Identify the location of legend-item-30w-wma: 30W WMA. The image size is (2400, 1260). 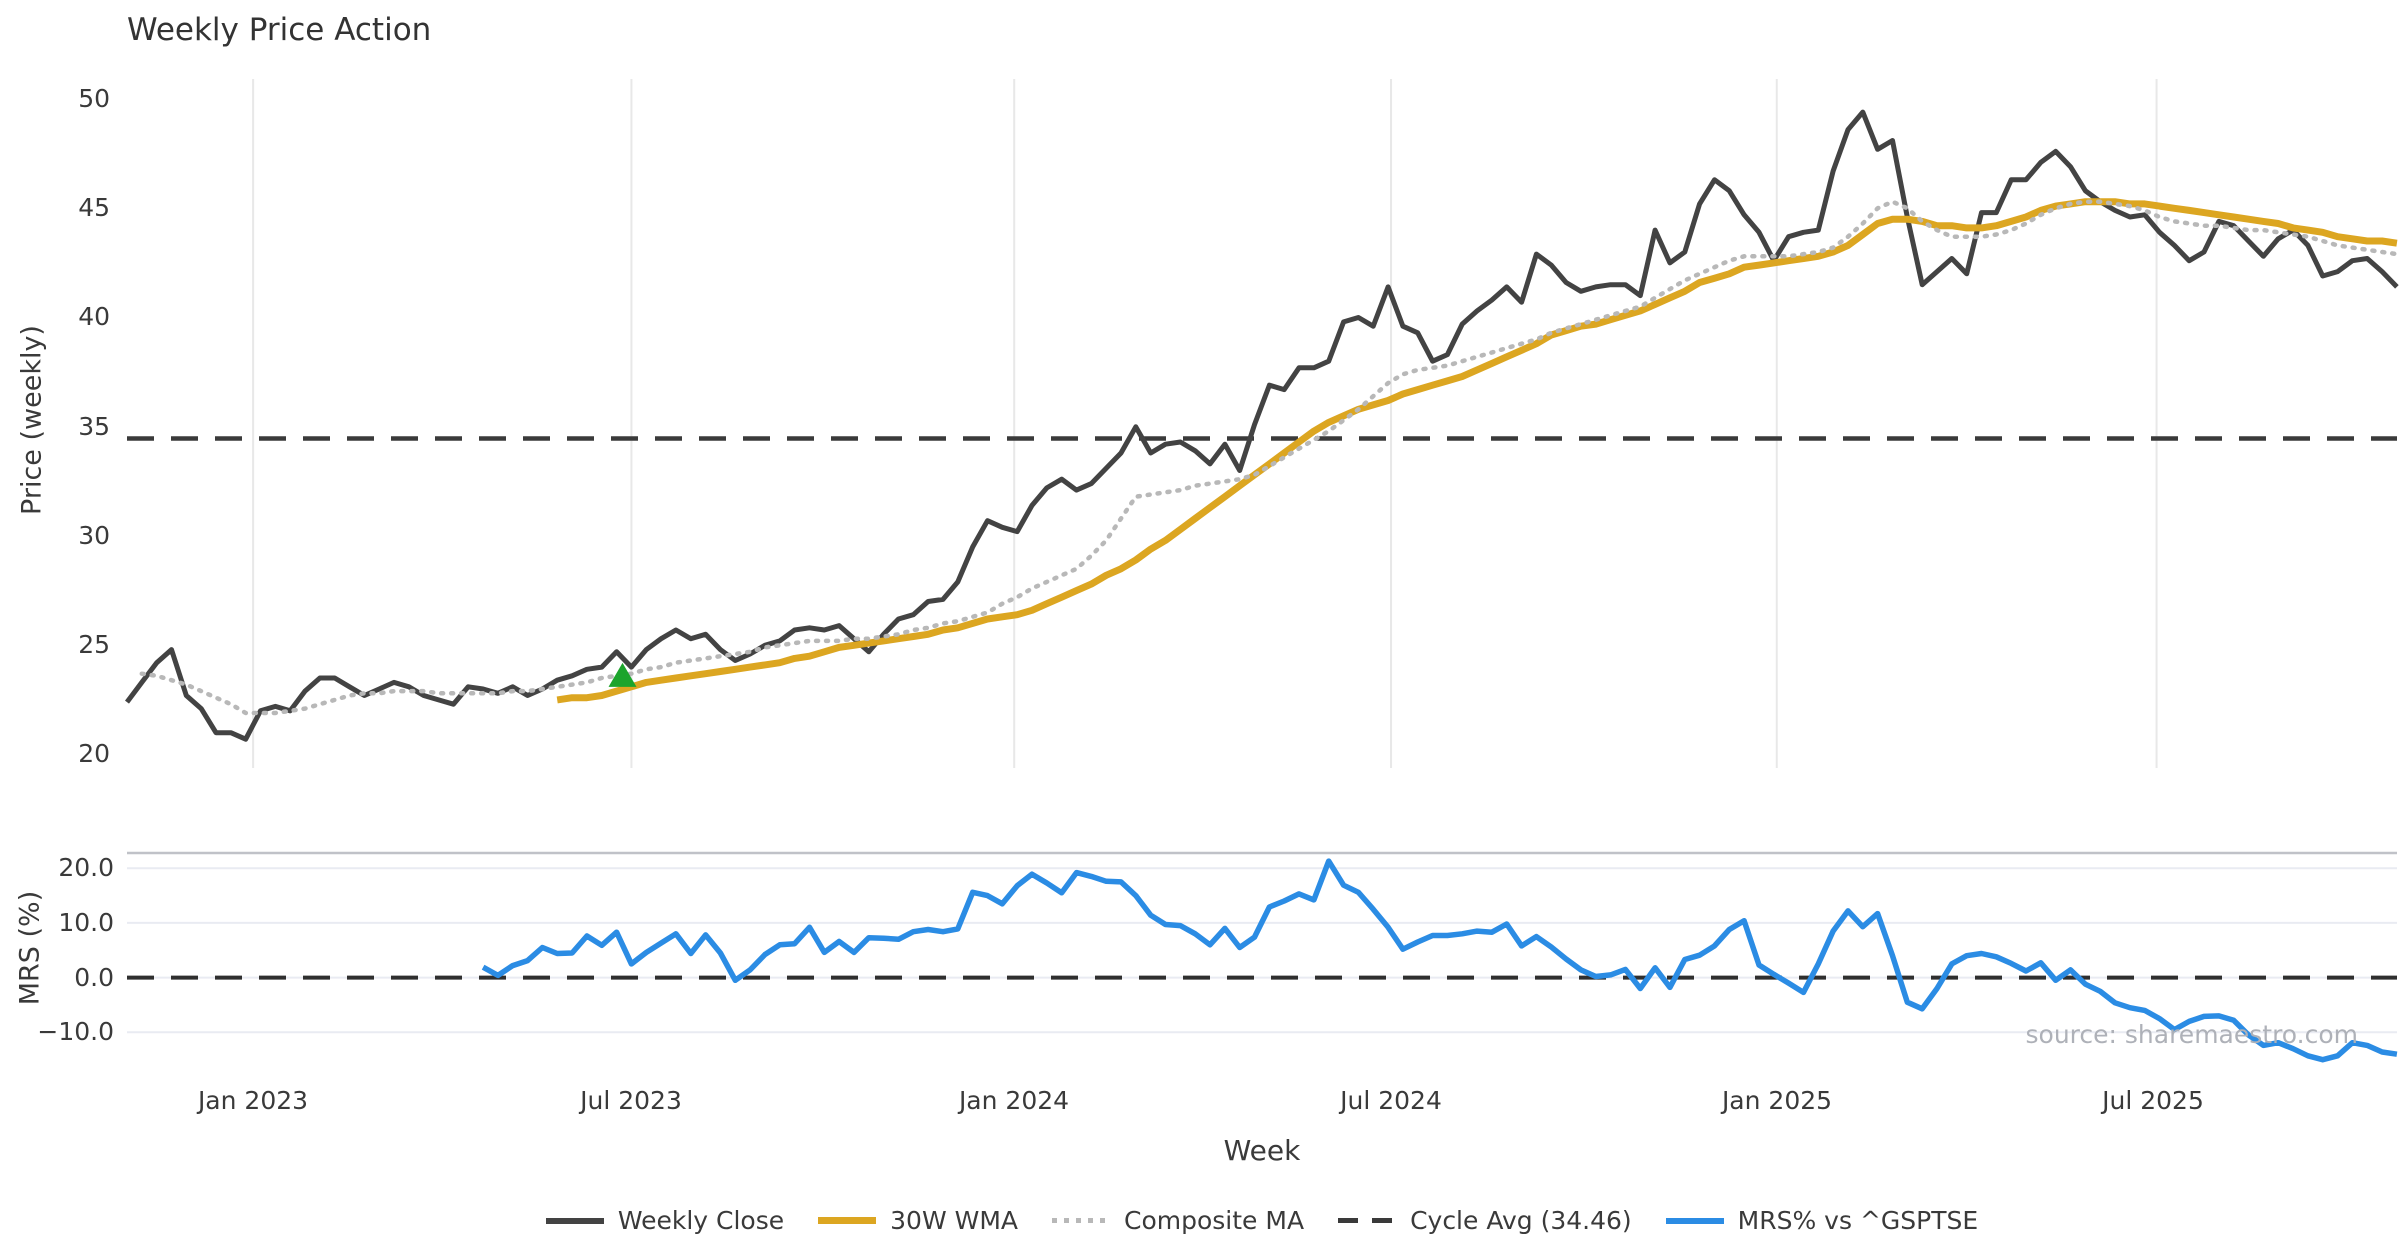
(918, 1220).